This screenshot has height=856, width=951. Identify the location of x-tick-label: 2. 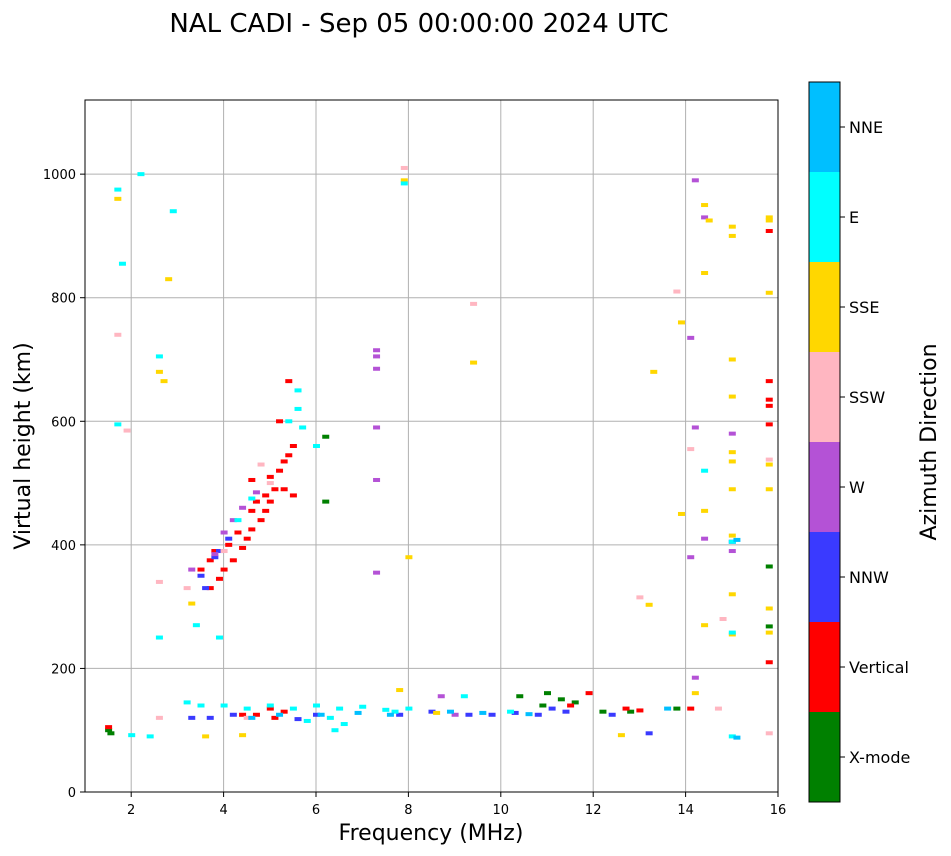
(131, 810).